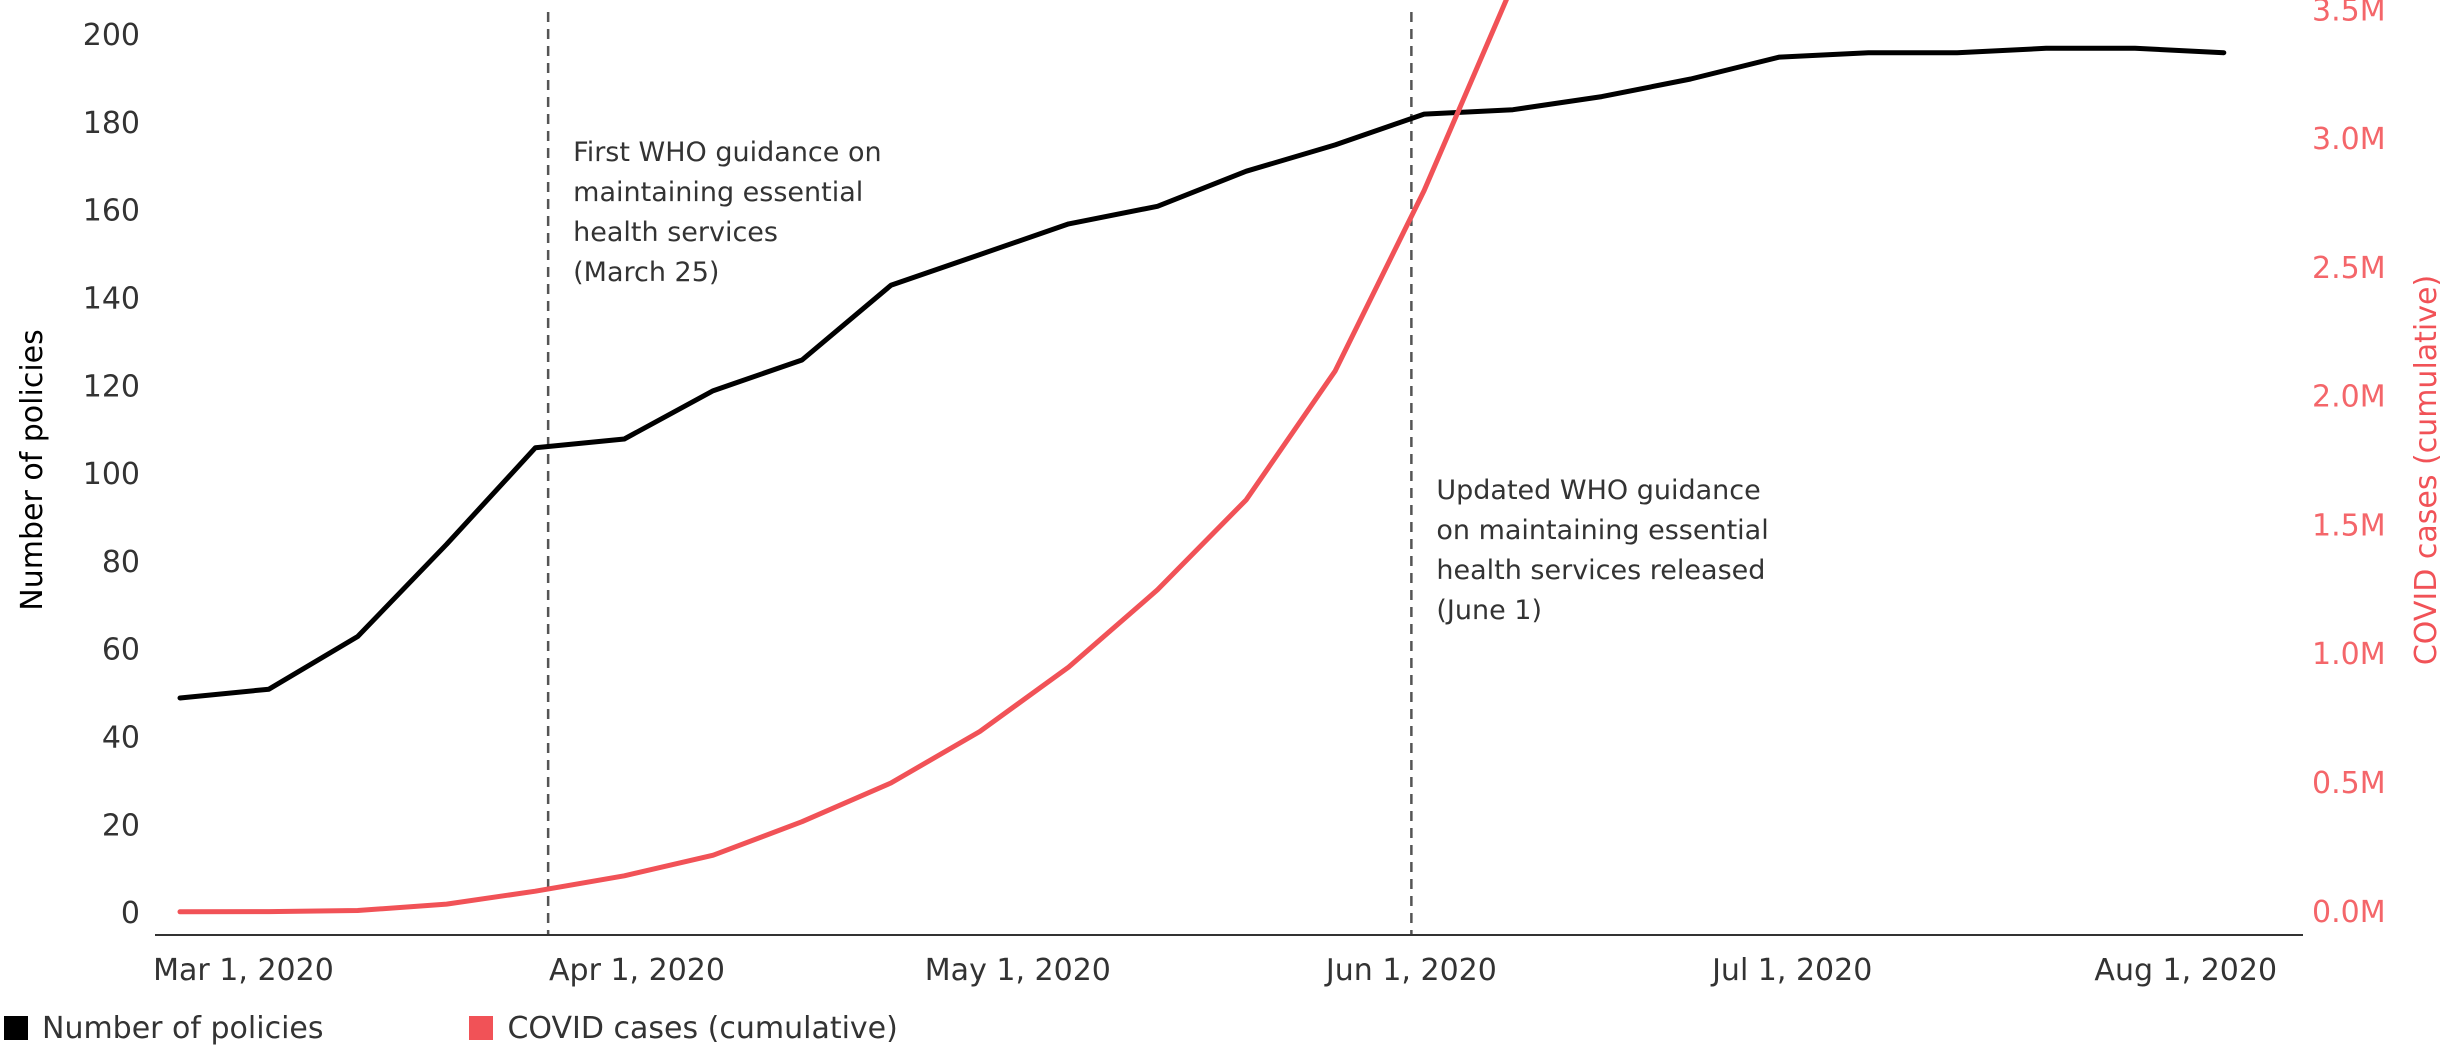 The image size is (2450, 1048). I want to click on left-axis-title: Number of policies, so click(32, 469).